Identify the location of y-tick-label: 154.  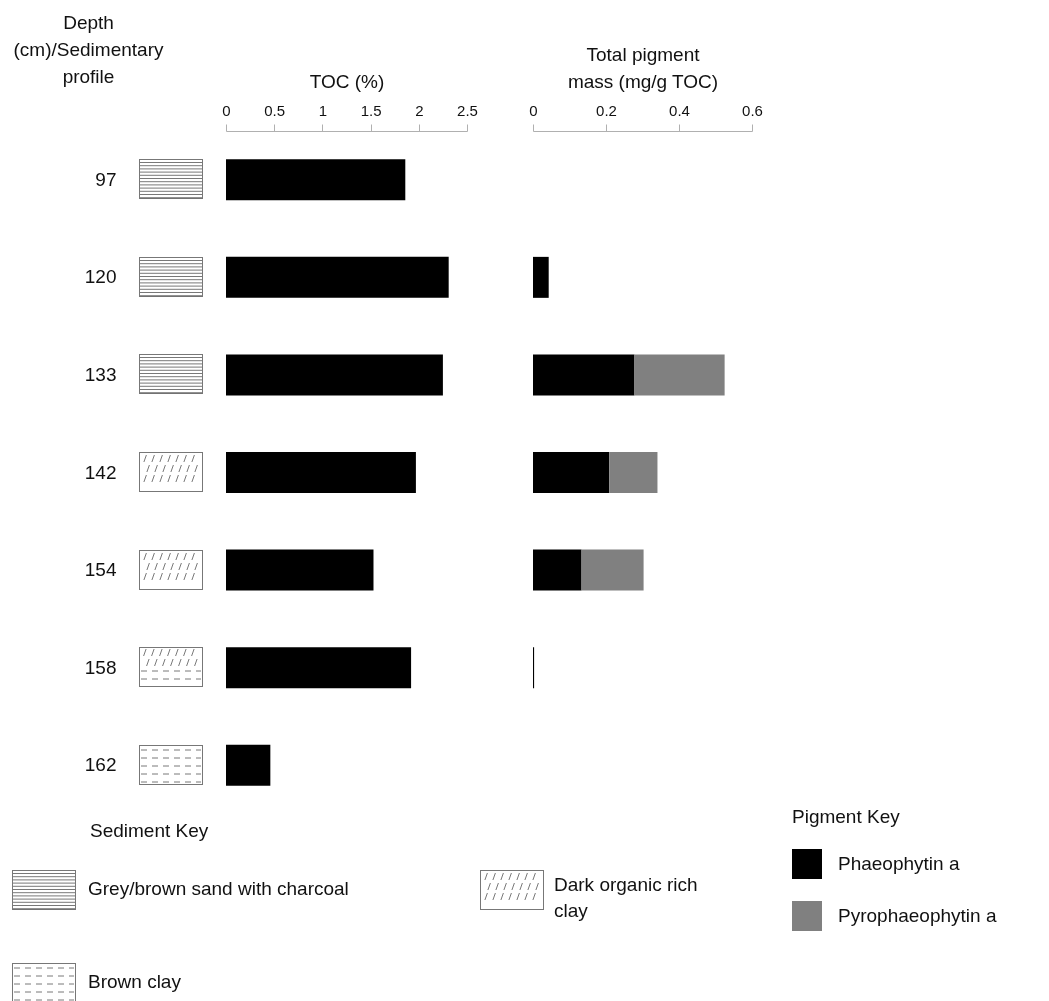
(100, 570).